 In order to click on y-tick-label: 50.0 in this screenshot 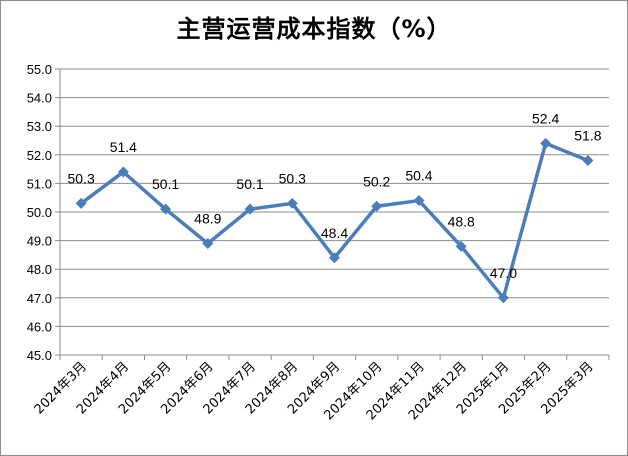, I will do `click(39, 212)`.